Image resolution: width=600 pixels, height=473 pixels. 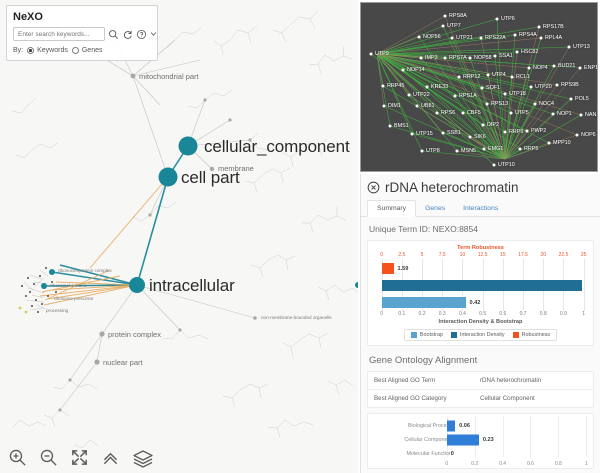 What do you see at coordinates (75, 50) in the screenshot?
I see `radio-genes-dot` at bounding box center [75, 50].